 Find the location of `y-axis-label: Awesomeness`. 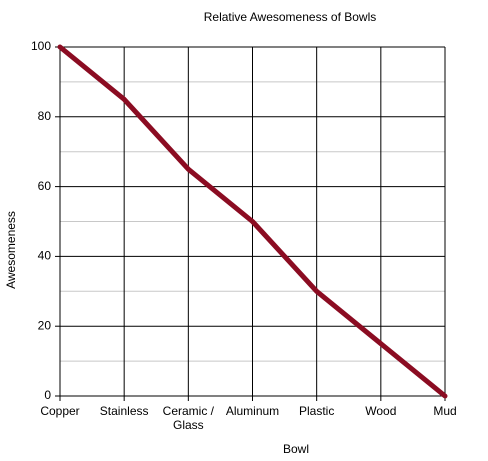

y-axis-label: Awesomeness is located at coordinates (11, 250).